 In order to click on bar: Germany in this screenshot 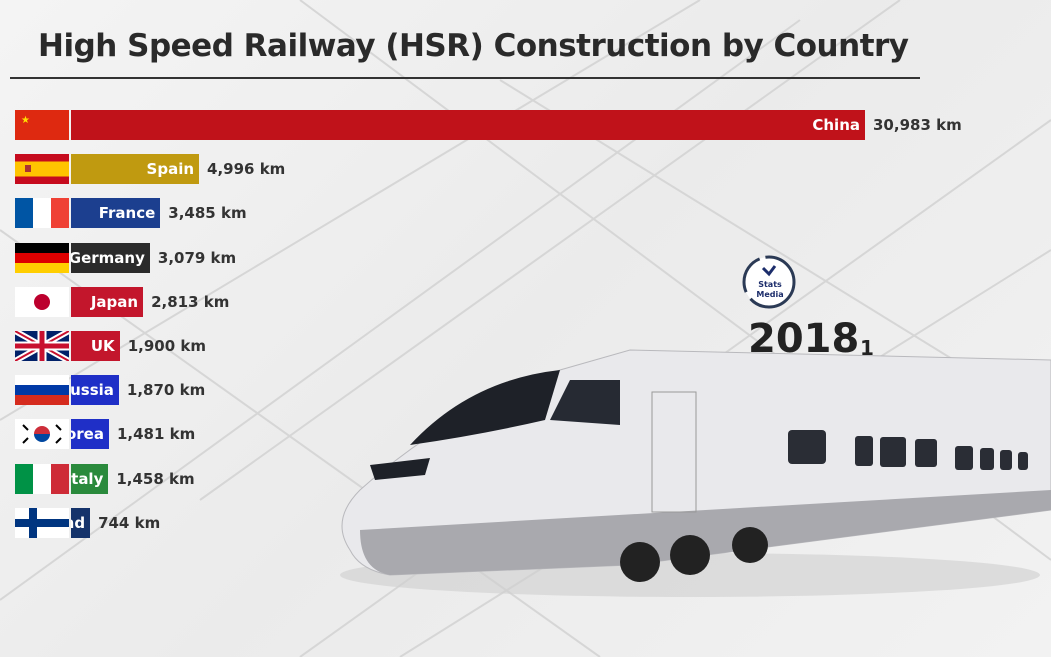, I will do `click(110, 257)`.